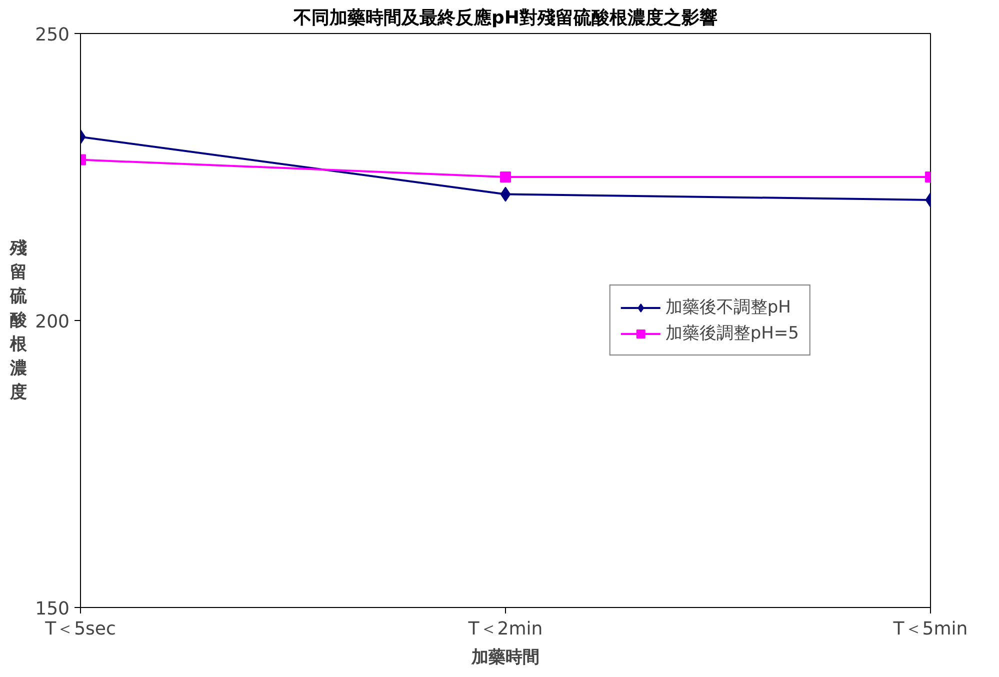  I want to click on x-tick-label: T＜5min, so click(930, 629).